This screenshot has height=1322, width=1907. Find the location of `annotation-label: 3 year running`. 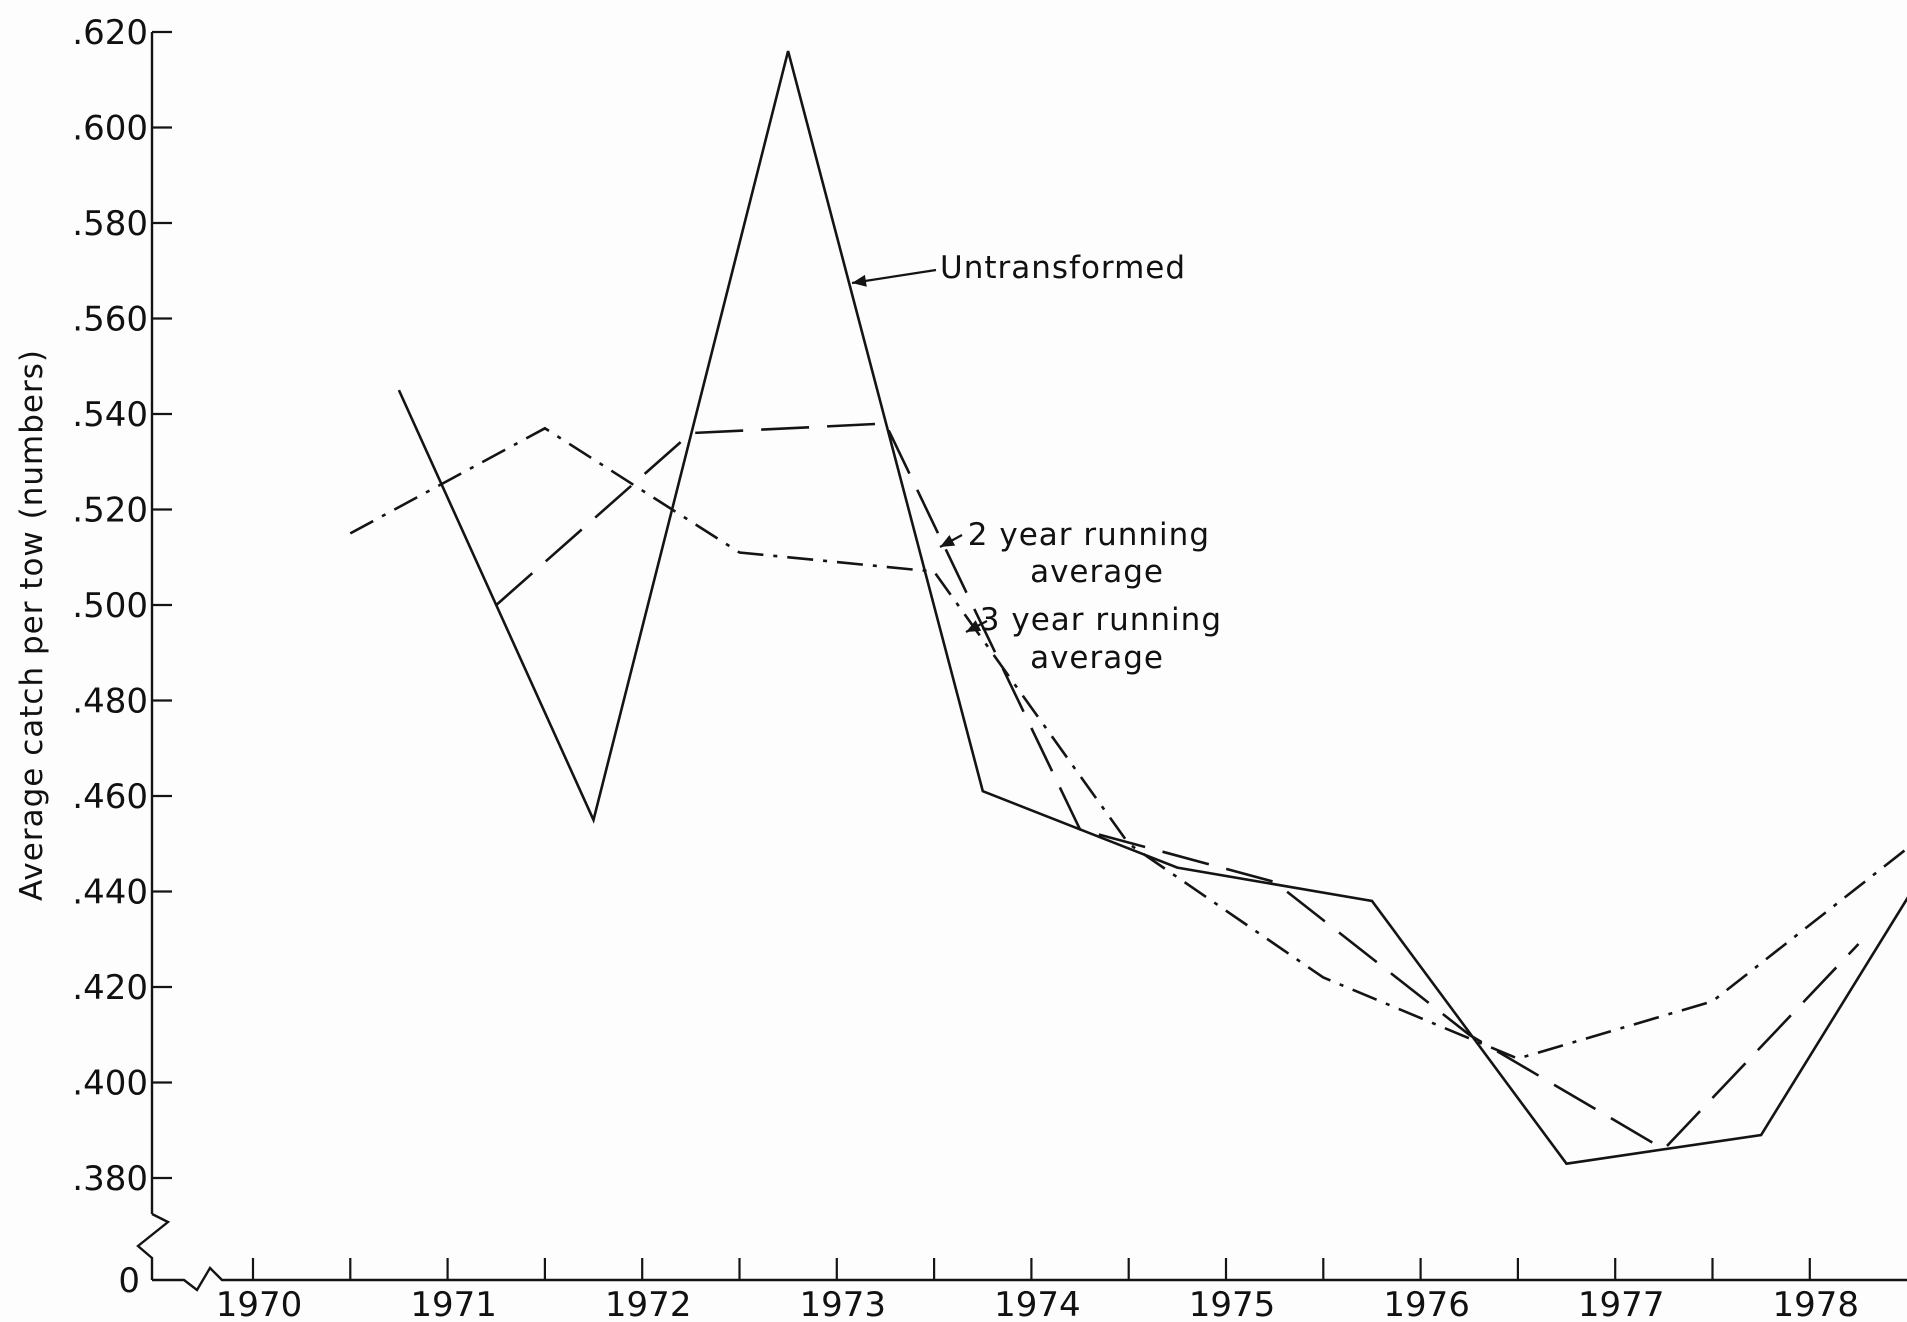

annotation-label: 3 year running is located at coordinates (1101, 620).